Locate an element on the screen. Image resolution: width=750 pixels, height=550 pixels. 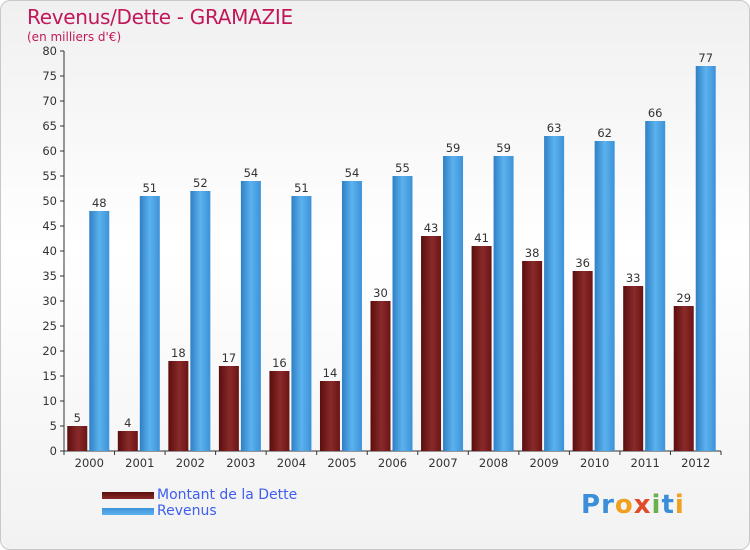
x-tick-label: 2009 is located at coordinates (543, 463).